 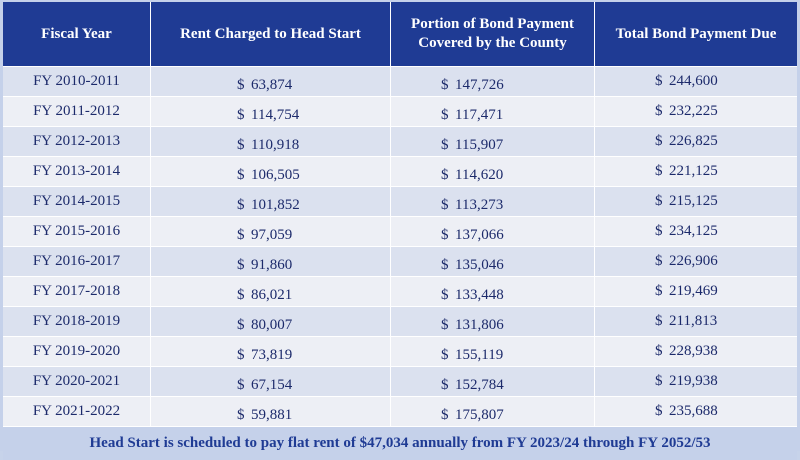 I want to click on total-bond-cell-content: $221,125, so click(x=686, y=171).